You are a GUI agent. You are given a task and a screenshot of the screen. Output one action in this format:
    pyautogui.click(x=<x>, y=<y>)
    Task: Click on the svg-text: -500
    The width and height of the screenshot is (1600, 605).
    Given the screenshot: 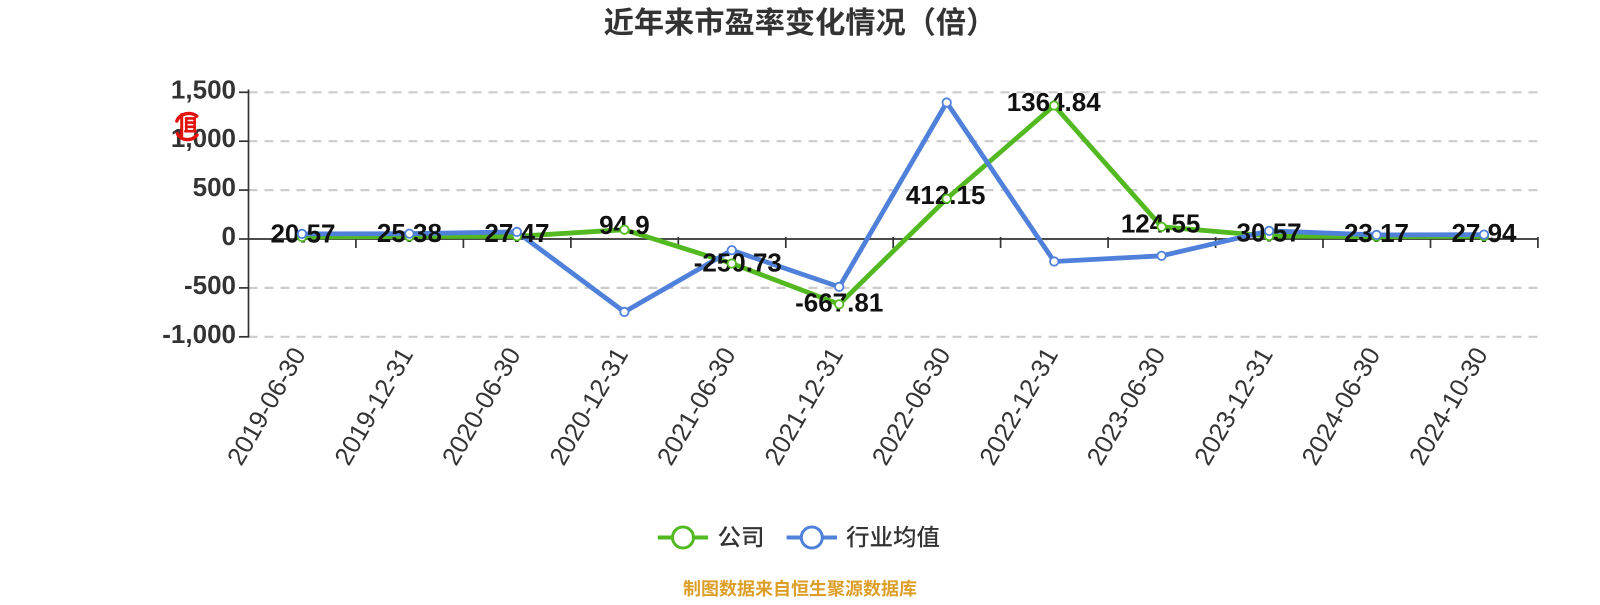 What is the action you would take?
    pyautogui.click(x=210, y=285)
    